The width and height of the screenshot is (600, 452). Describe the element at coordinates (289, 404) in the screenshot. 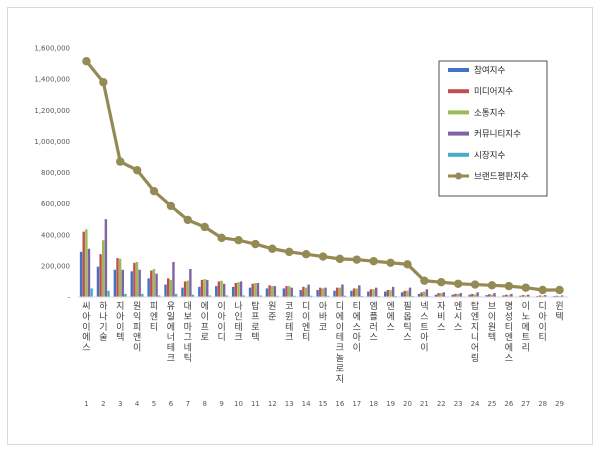

I see `category-number: 13` at that location.